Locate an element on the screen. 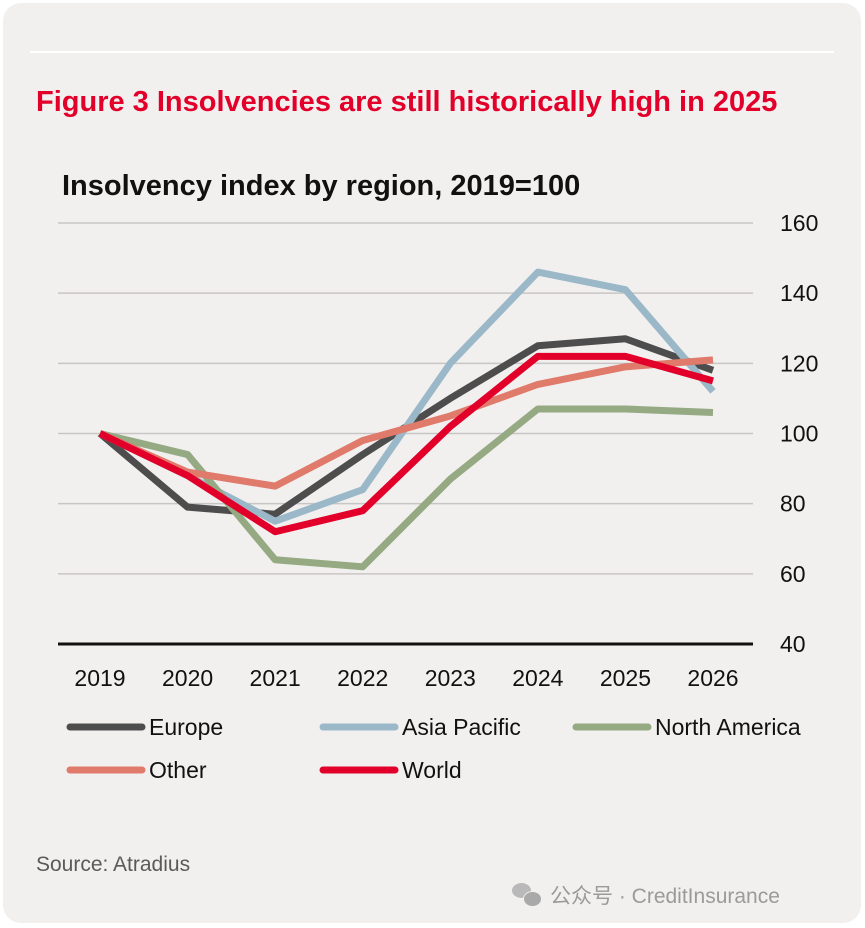 Image resolution: width=865 pixels, height=928 pixels. y-tick-label: 140 is located at coordinates (799, 293).